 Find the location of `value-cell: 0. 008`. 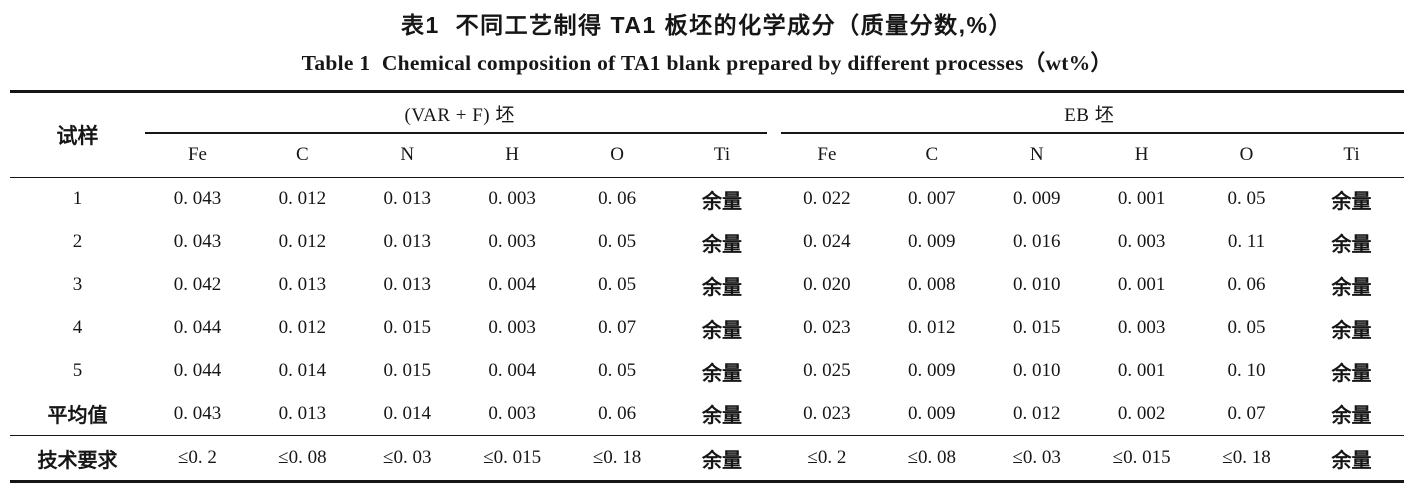

value-cell: 0. 008 is located at coordinates (932, 284).